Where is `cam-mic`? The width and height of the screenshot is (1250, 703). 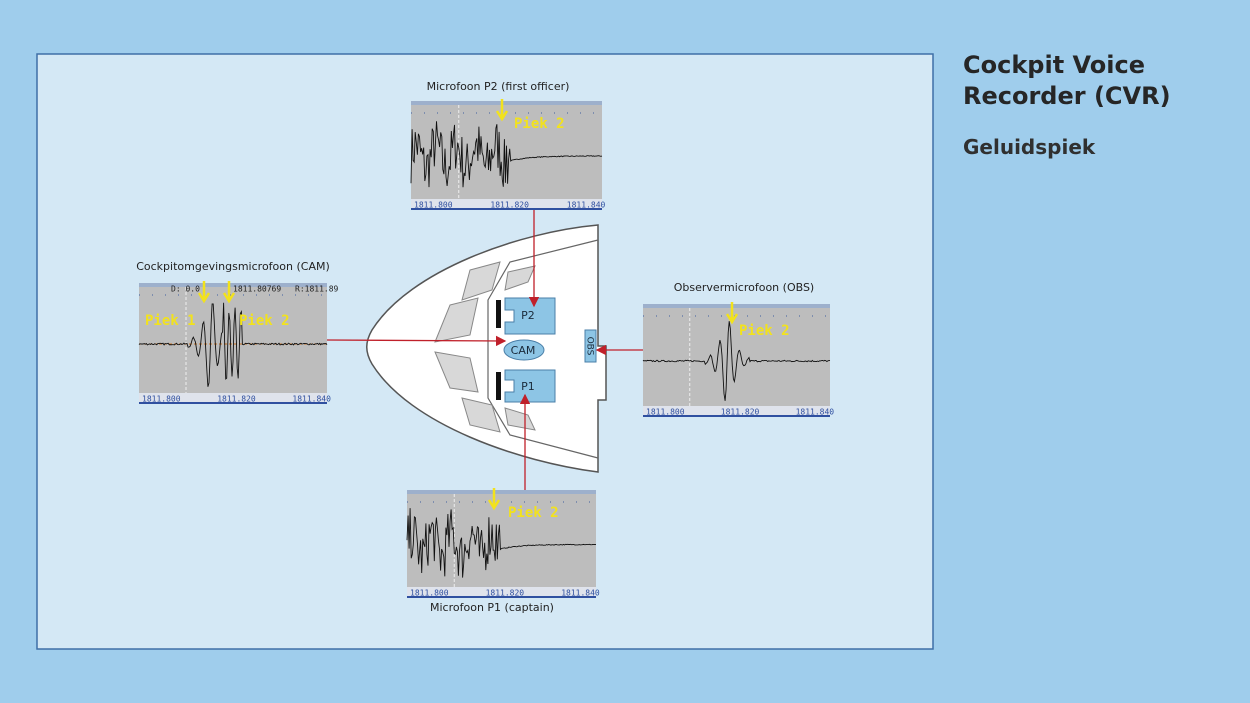
cam-mic is located at coordinates (524, 350).